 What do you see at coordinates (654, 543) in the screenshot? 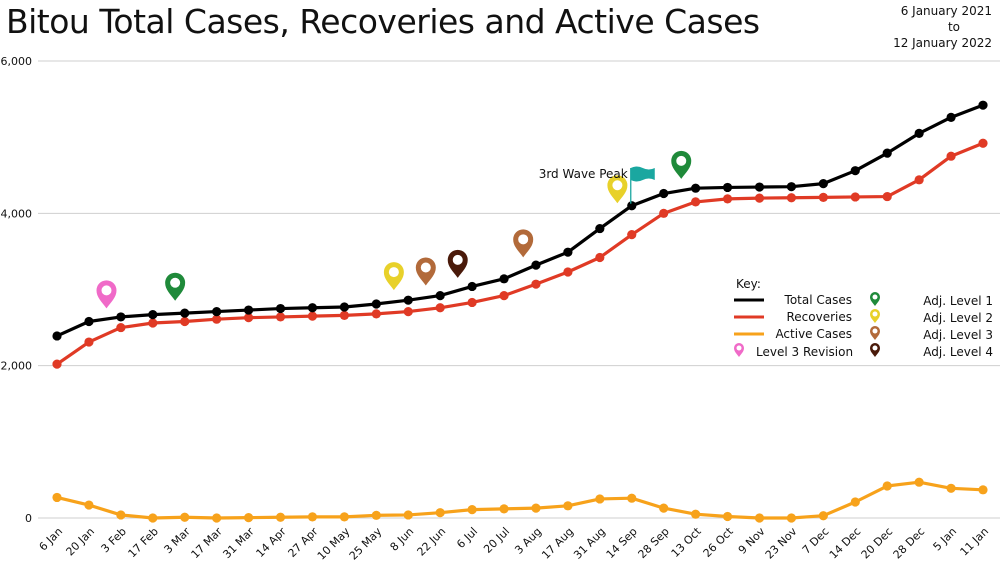
I see `x-tick-label: 28 Sep` at bounding box center [654, 543].